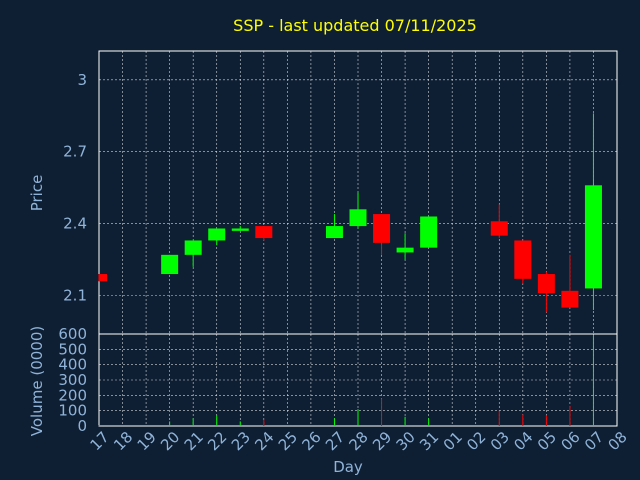 Image resolution: width=640 pixels, height=480 pixels. Describe the element at coordinates (594, 441) in the screenshot. I see `day-tick-label: 07` at that location.